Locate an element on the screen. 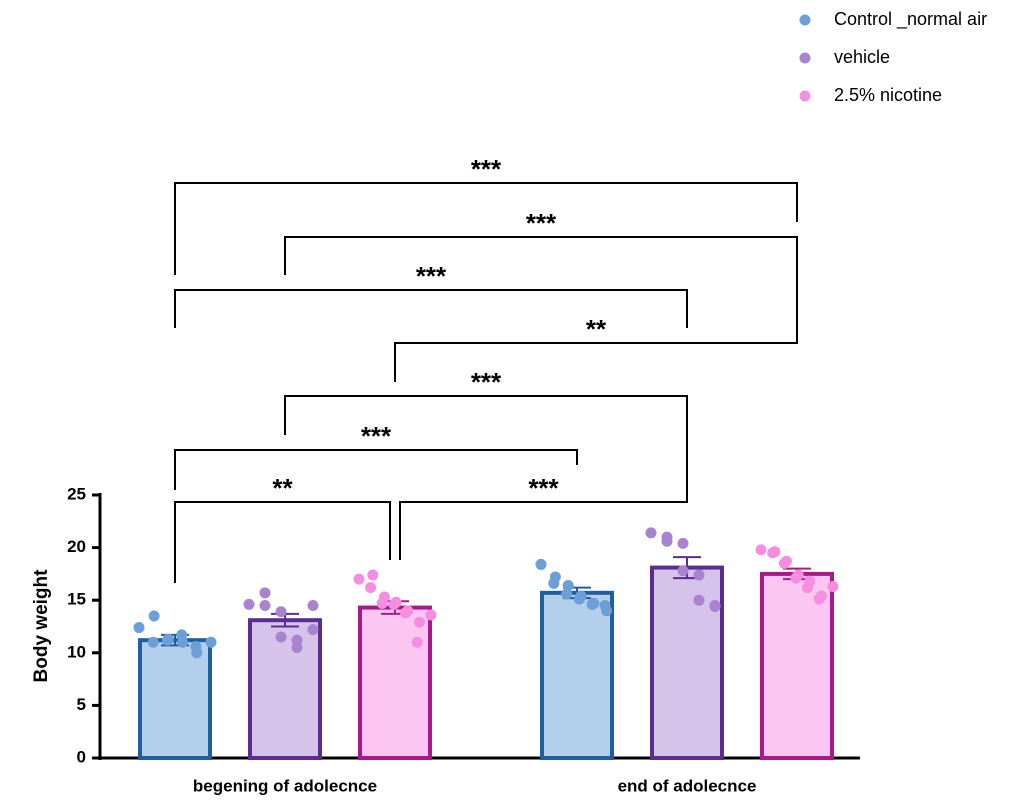  x-tick-label: begening of adolecnce is located at coordinates (285, 785).